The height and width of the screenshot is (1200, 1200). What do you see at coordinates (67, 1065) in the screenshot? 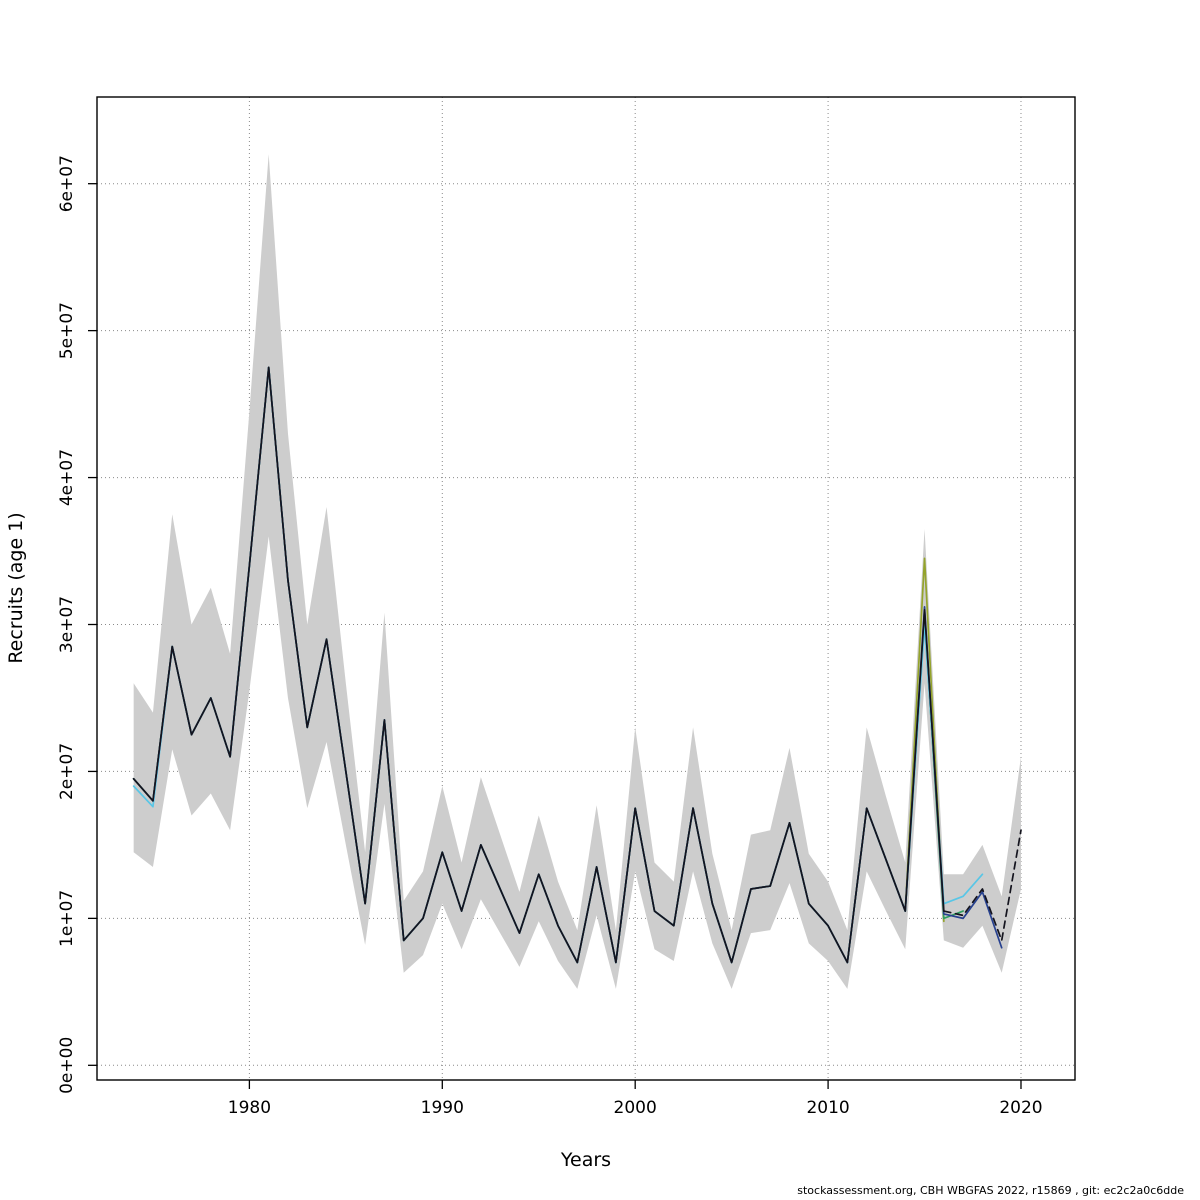
I see `y-tick-label: 0e+00` at bounding box center [67, 1065].